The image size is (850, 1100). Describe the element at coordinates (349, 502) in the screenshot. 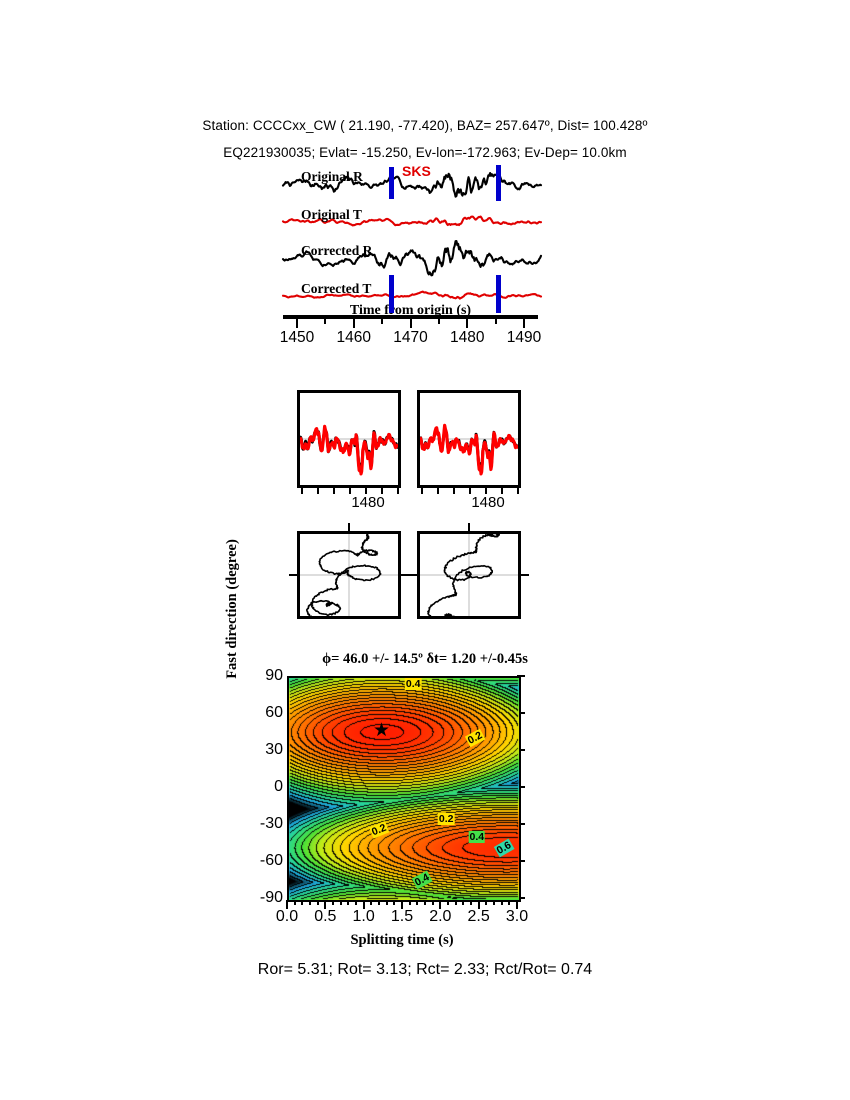

I see `comparison-tick-label-1: 1480` at that location.